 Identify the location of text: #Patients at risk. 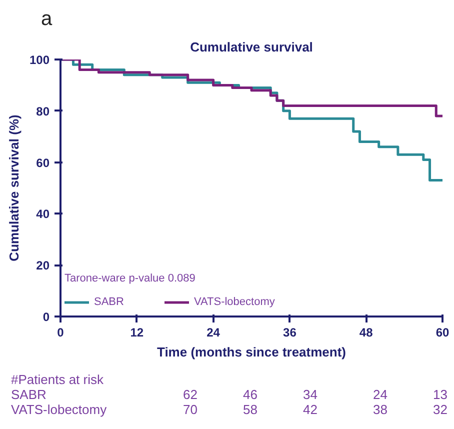
(57, 379).